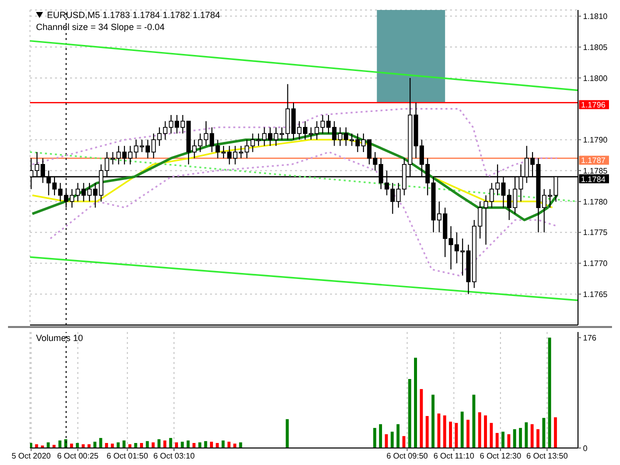 This screenshot has width=620, height=465. Describe the element at coordinates (585, 448) in the screenshot. I see `y-tick-label: 0` at that location.